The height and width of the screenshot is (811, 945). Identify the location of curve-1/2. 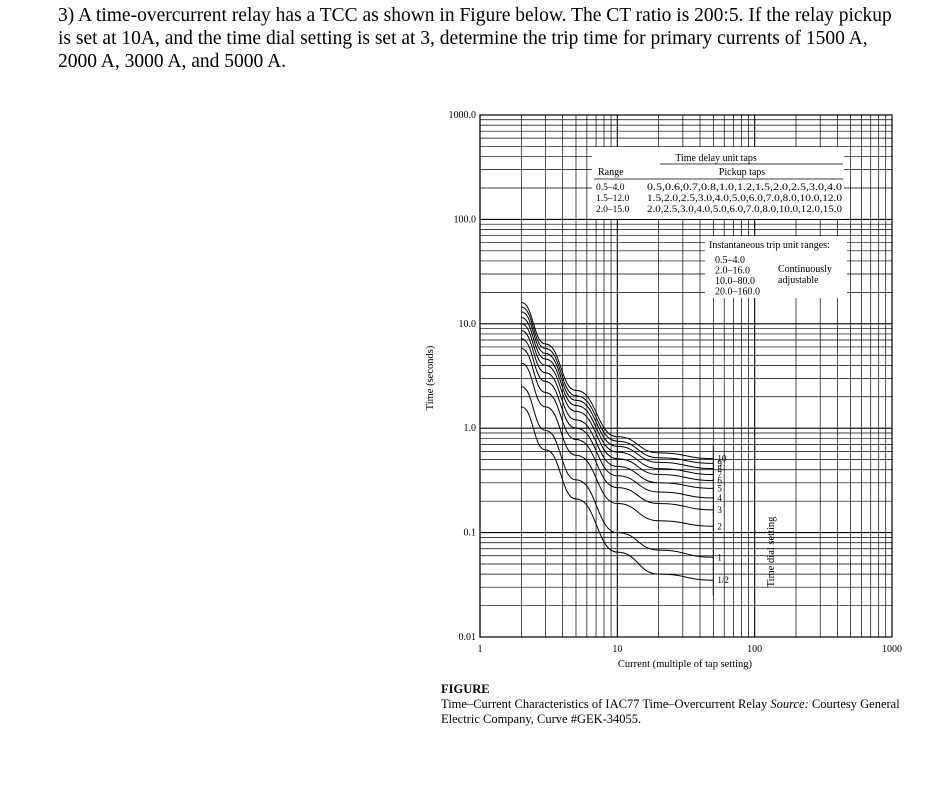
(617, 493).